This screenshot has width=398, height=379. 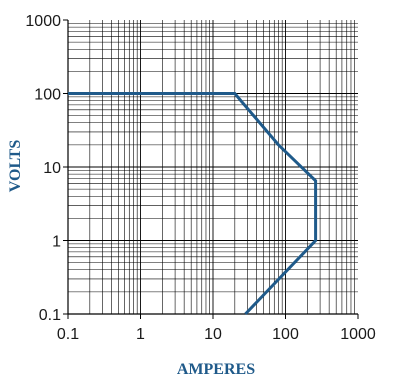 What do you see at coordinates (43, 21) in the screenshot?
I see `y-tick-label: 1000` at bounding box center [43, 21].